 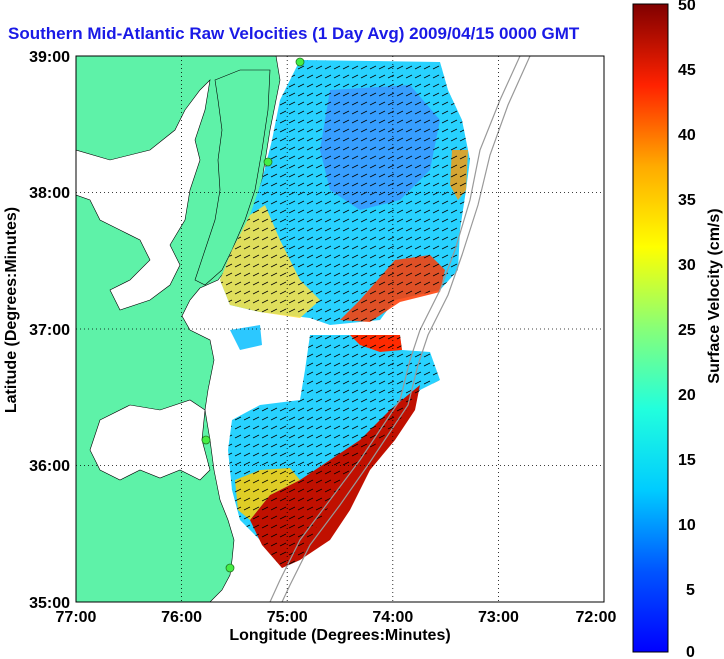 What do you see at coordinates (49, 330) in the screenshot?
I see `y-tick-label: 37:00` at bounding box center [49, 330].